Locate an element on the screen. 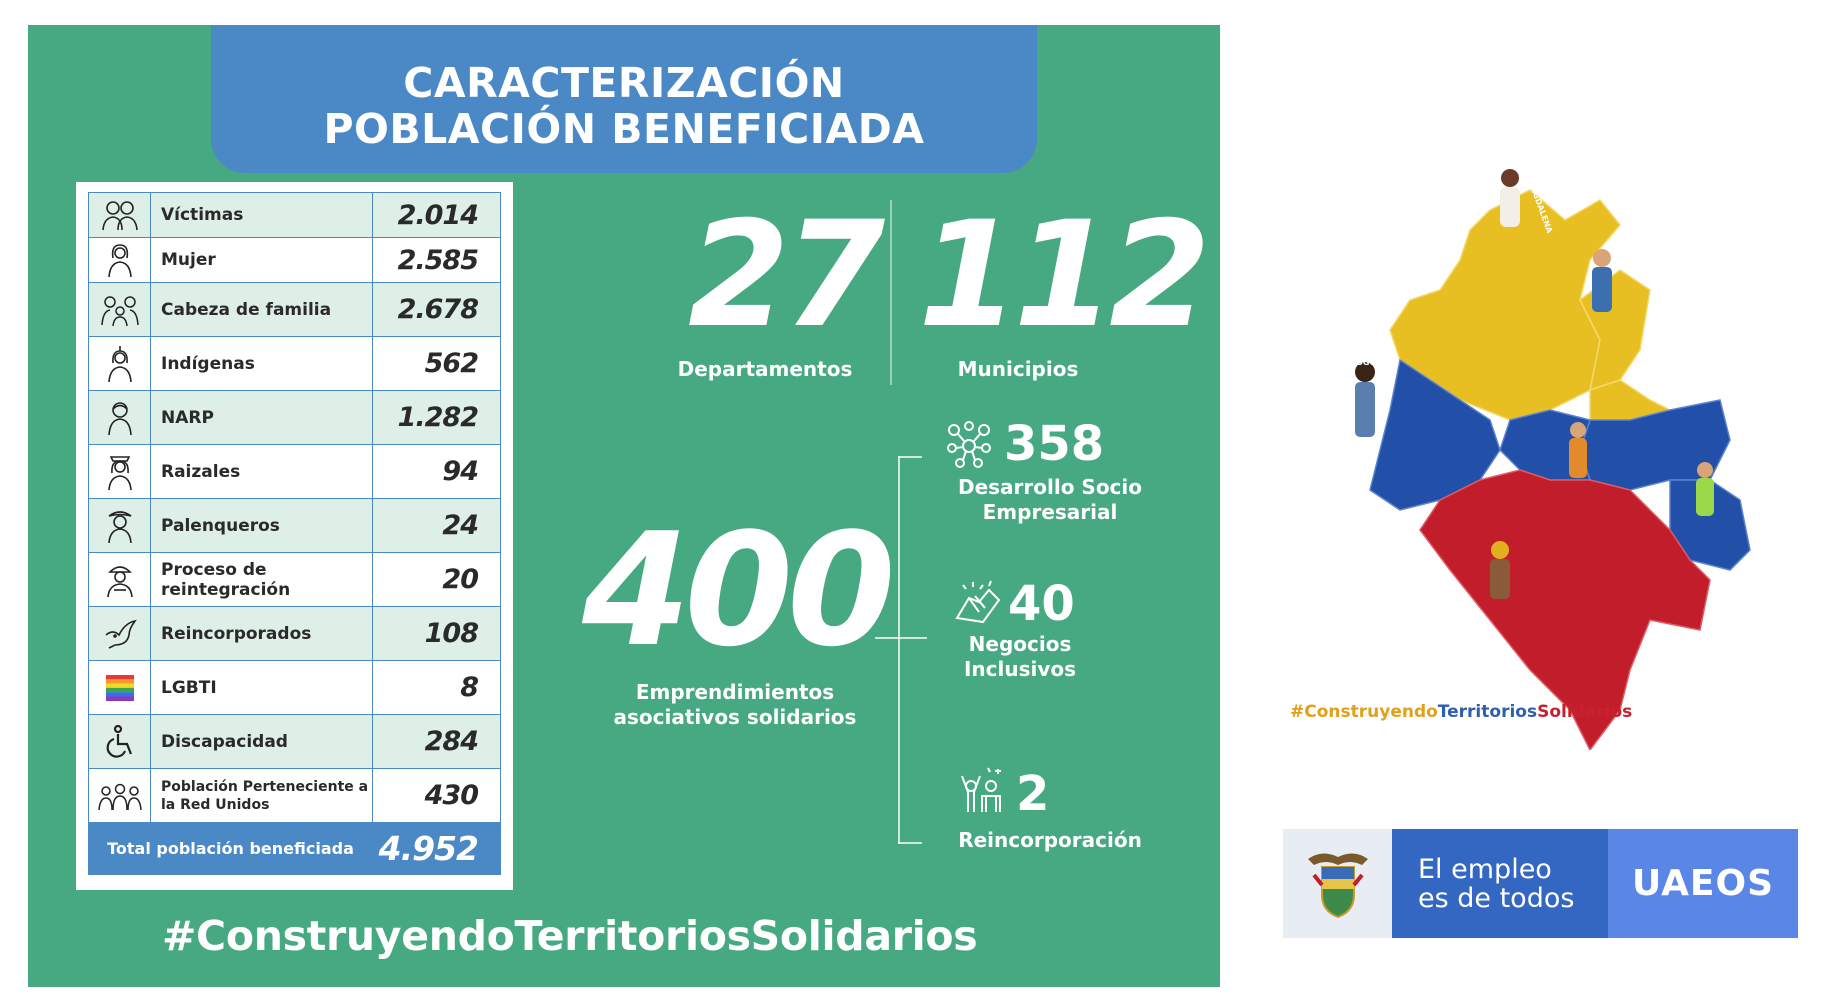  departments-label: Departamentos is located at coordinates (765, 369).